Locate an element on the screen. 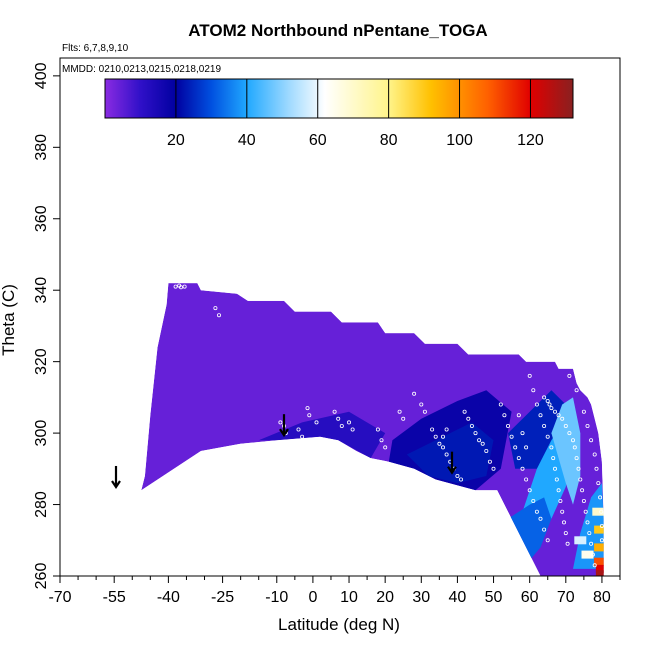 This screenshot has height=650, width=650. field-region-lower-mid-lat is located at coordinates (322, 435).